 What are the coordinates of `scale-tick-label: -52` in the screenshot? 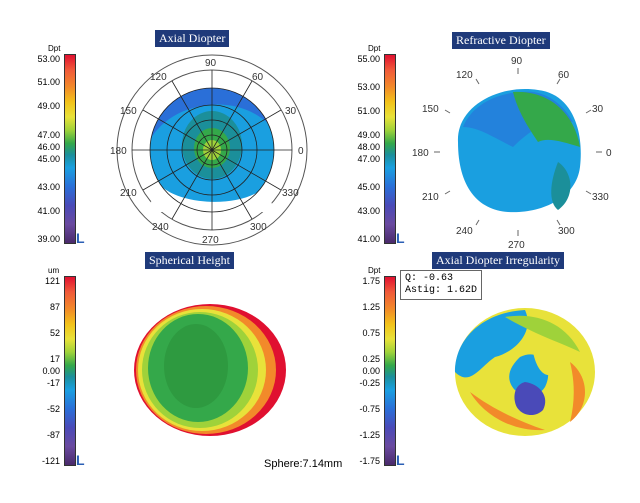 It's located at (53, 409).